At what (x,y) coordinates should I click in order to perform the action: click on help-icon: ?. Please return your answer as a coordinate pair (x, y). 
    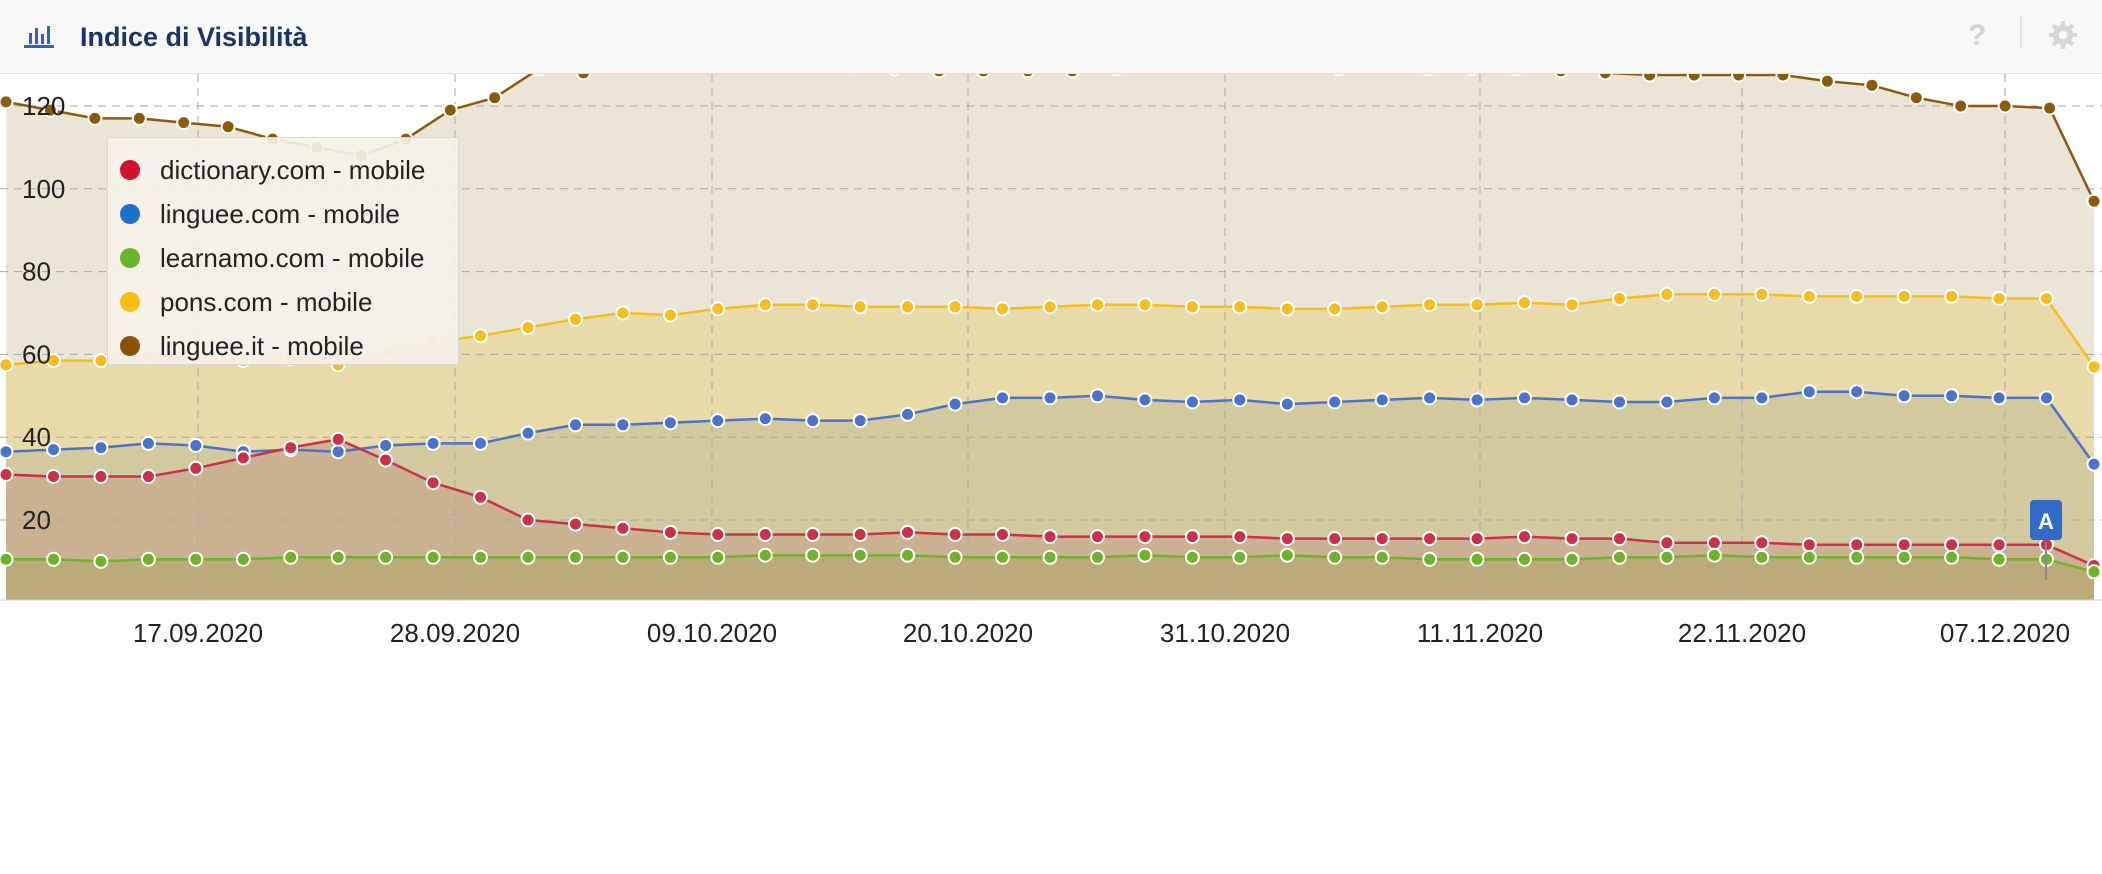
    Looking at the image, I should click on (1977, 35).